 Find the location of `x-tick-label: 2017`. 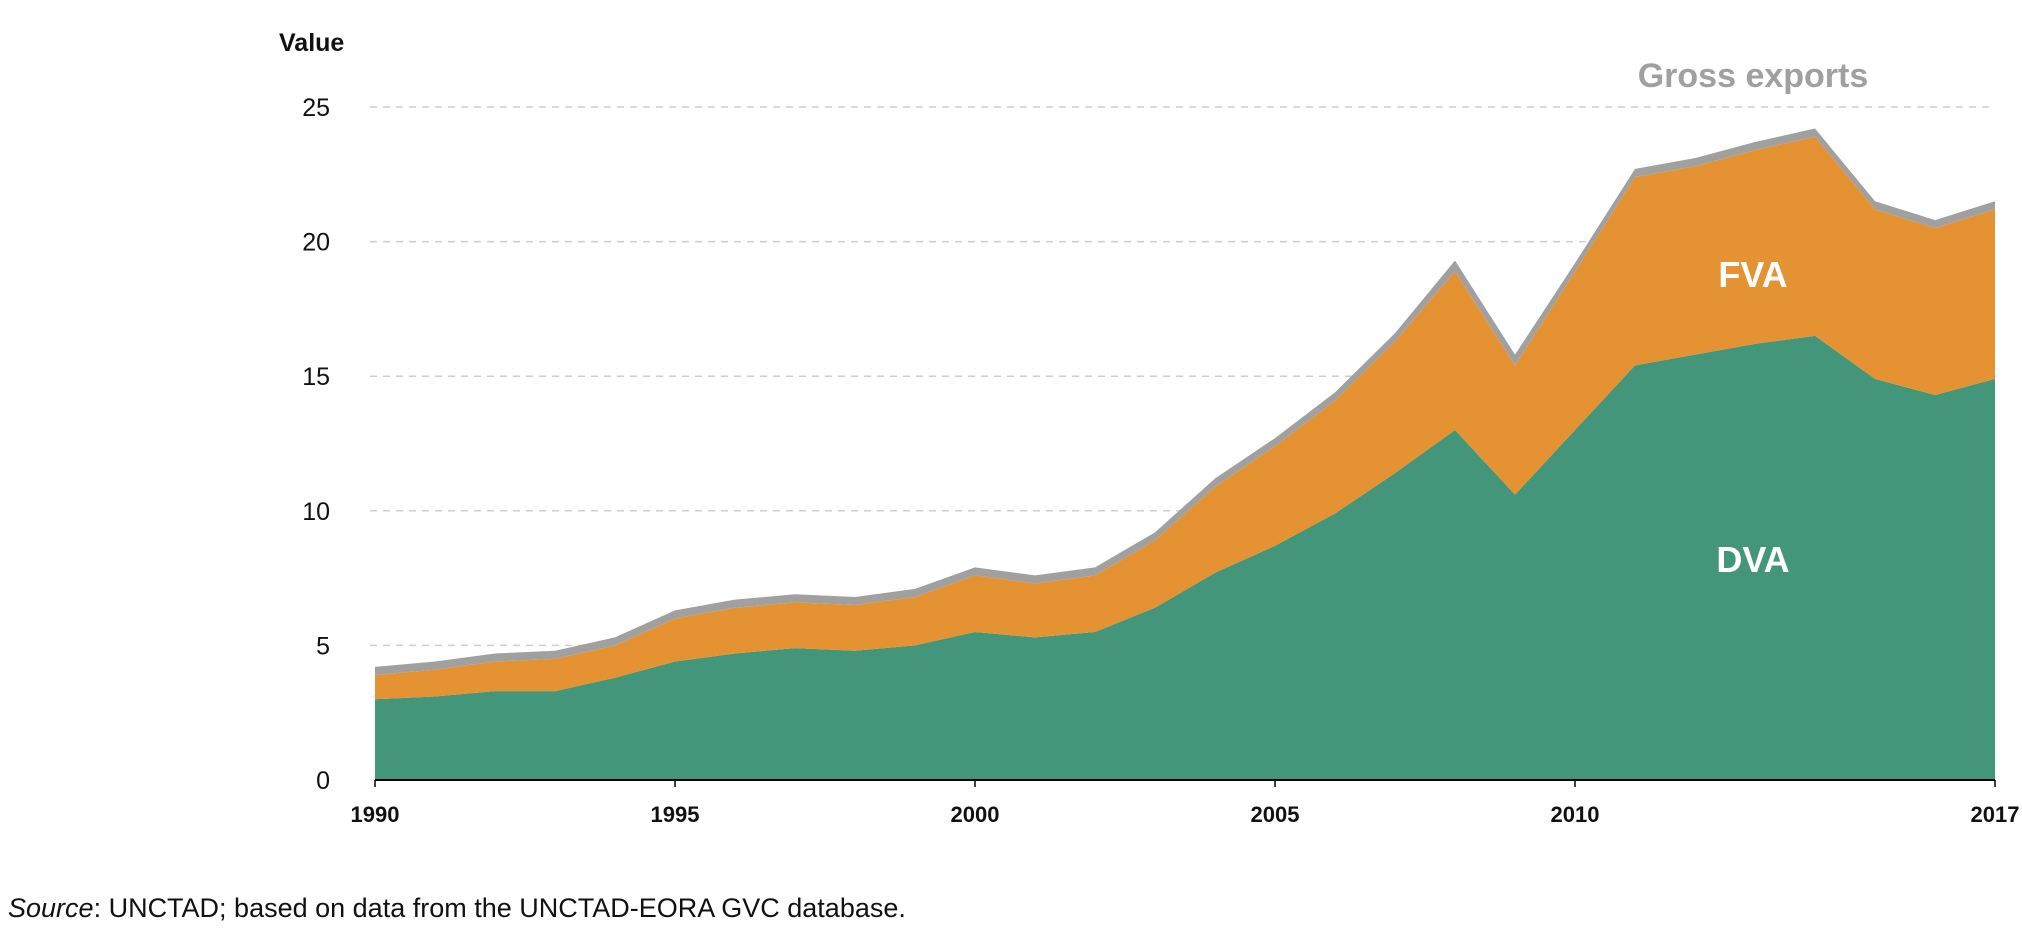

x-tick-label: 2017 is located at coordinates (1995, 814).